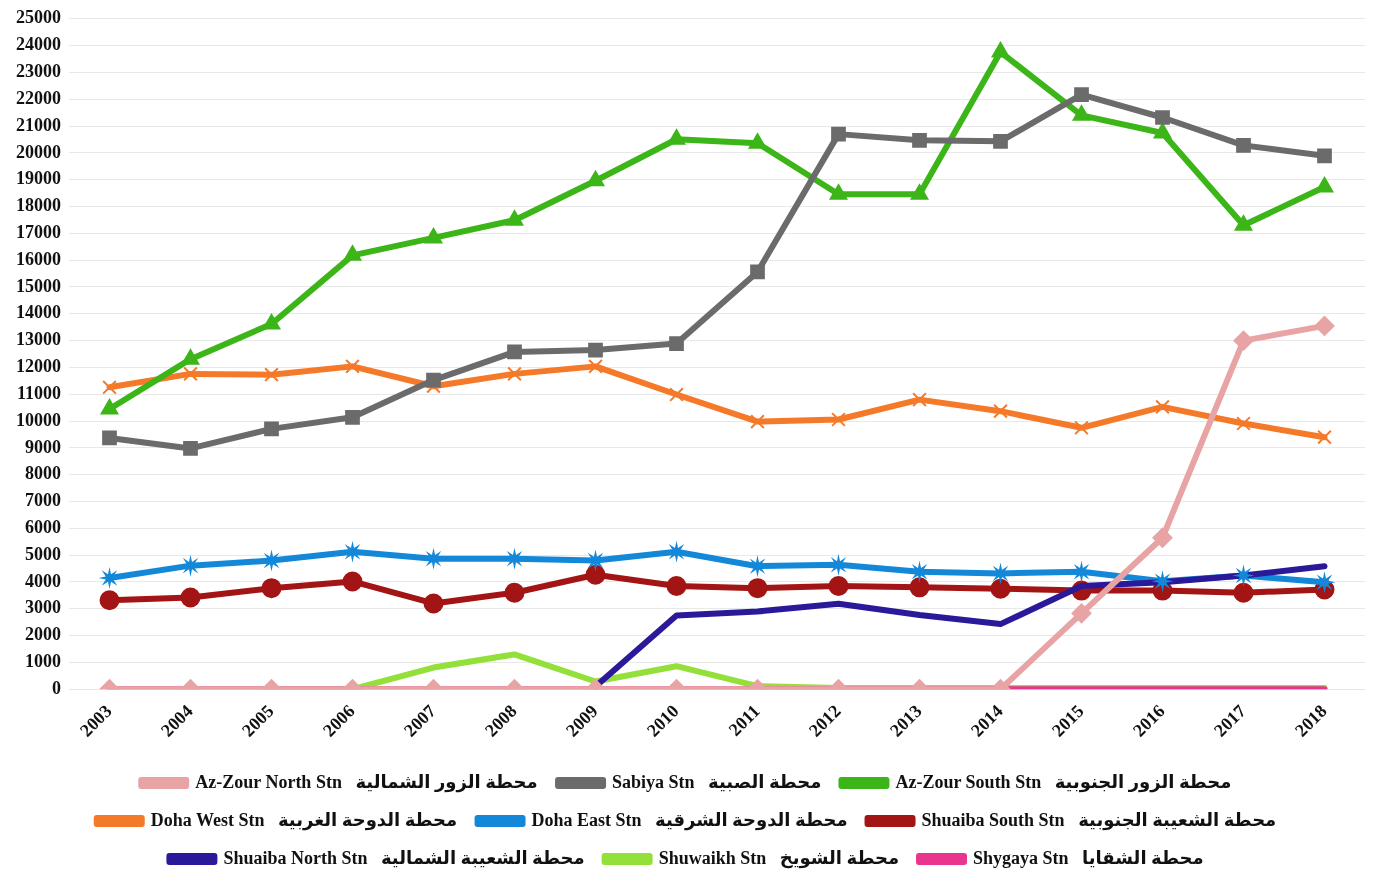 This screenshot has height=882, width=1395. What do you see at coordinates (38, 71) in the screenshot?
I see `y-tick-label: 23000` at bounding box center [38, 71].